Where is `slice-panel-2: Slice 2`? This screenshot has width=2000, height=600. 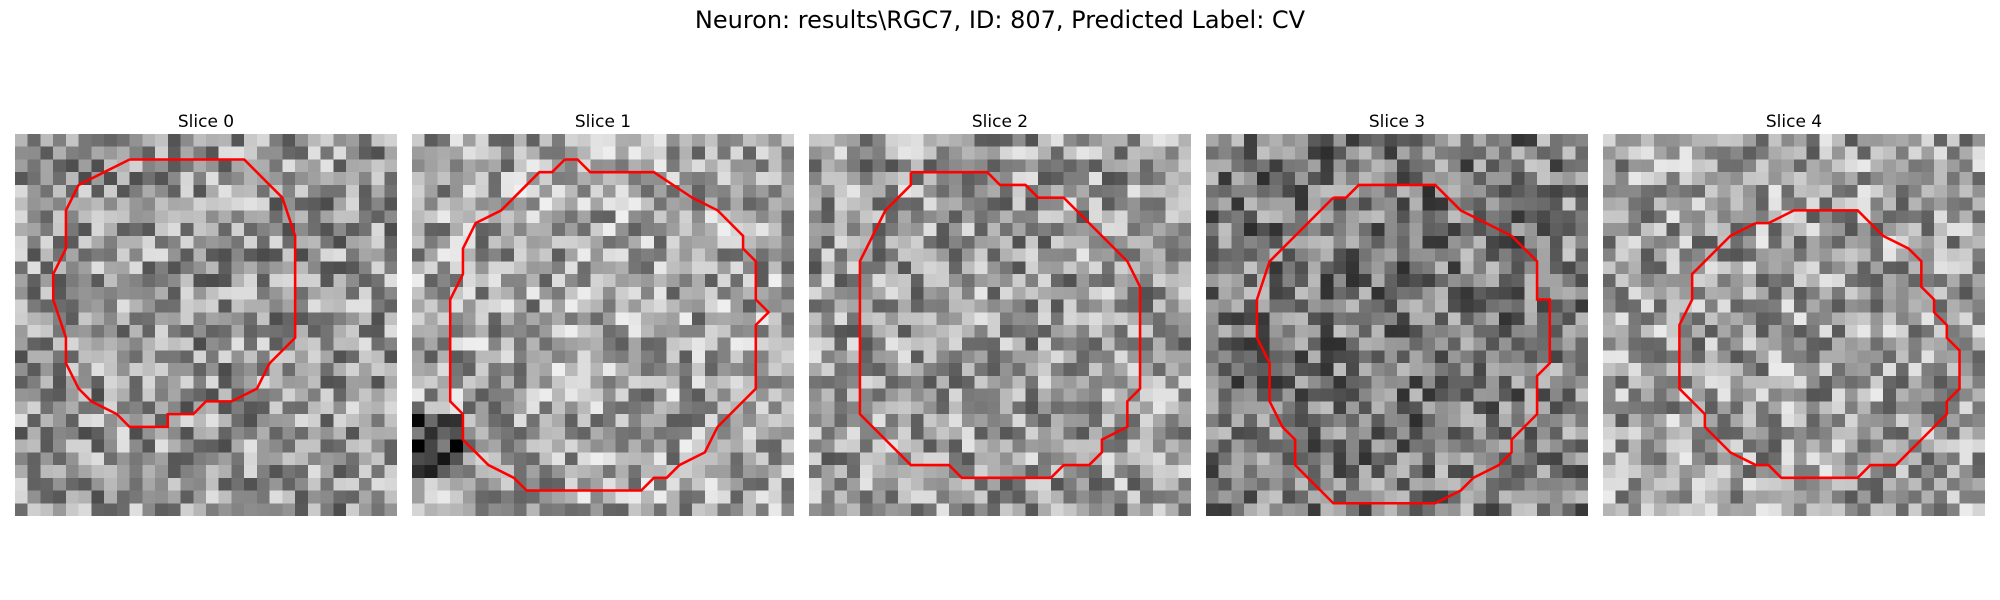
slice-panel-2: Slice 2 is located at coordinates (1000, 313).